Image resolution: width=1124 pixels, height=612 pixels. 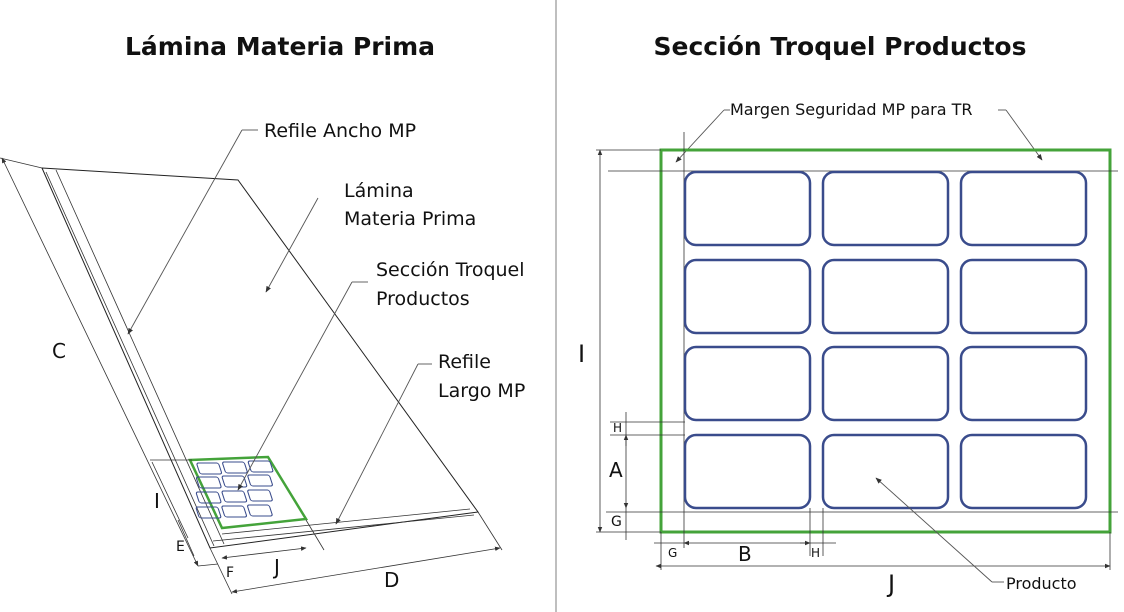 What do you see at coordinates (264, 553) in the screenshot?
I see `dim-j-line` at bounding box center [264, 553].